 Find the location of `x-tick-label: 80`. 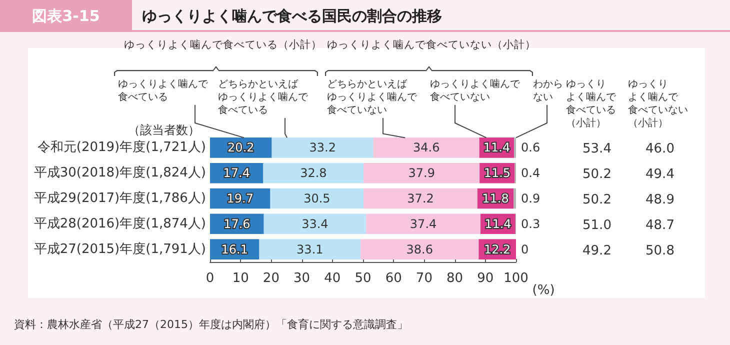

x-tick-label: 80 is located at coordinates (455, 278).